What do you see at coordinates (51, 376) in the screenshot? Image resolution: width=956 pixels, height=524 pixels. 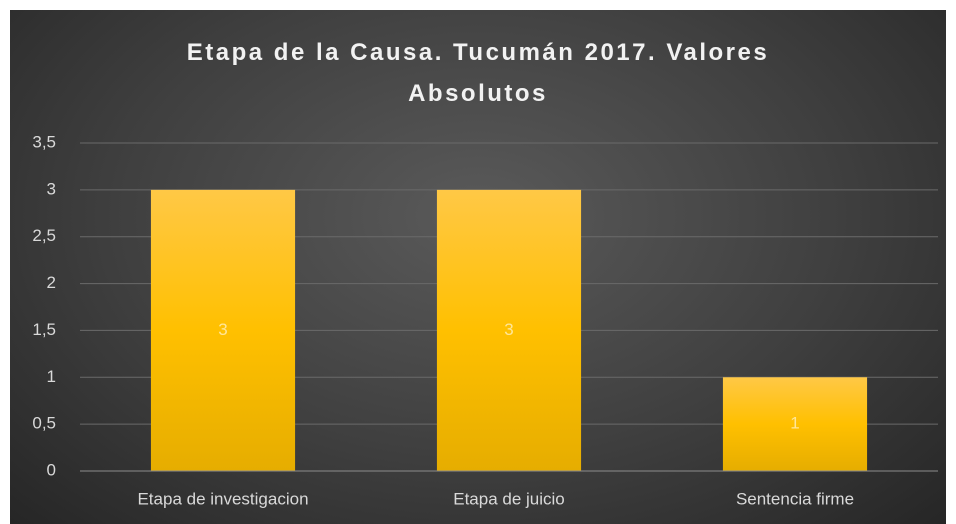 I see `y-tick-label: 1` at bounding box center [51, 376].